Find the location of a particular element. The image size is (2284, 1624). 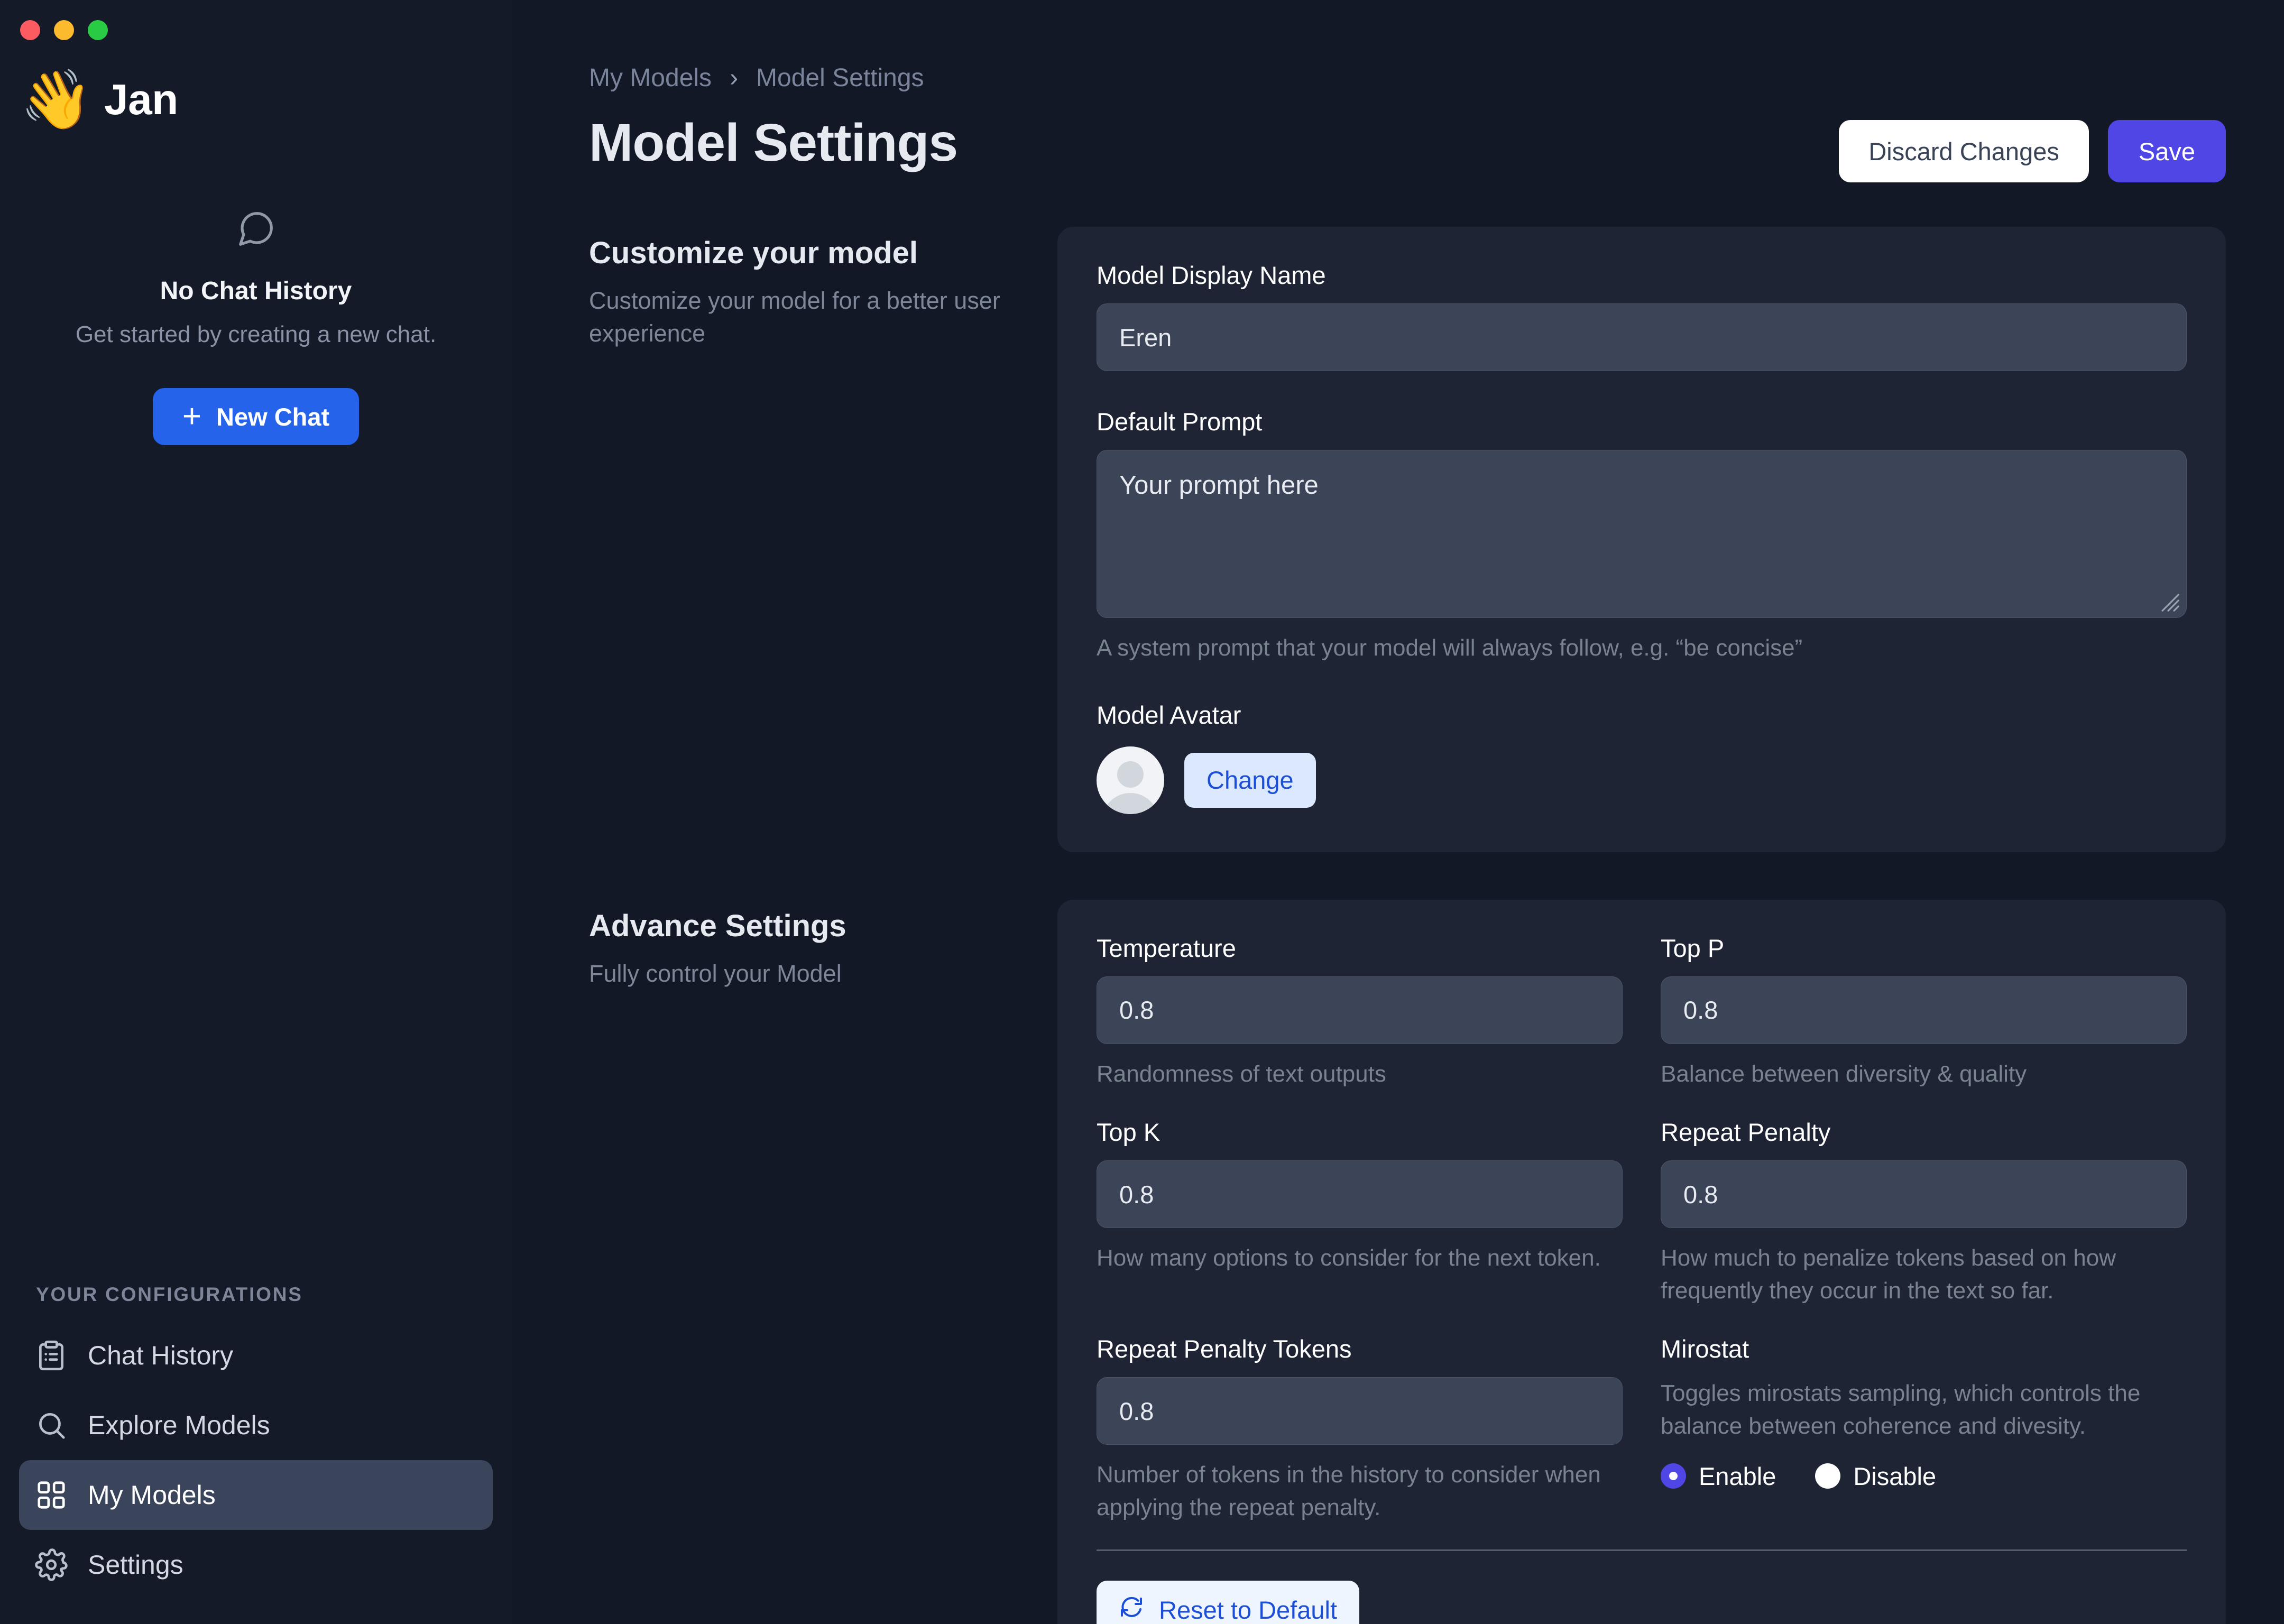

mirostat-enable-label: Enable is located at coordinates (1737, 1476).